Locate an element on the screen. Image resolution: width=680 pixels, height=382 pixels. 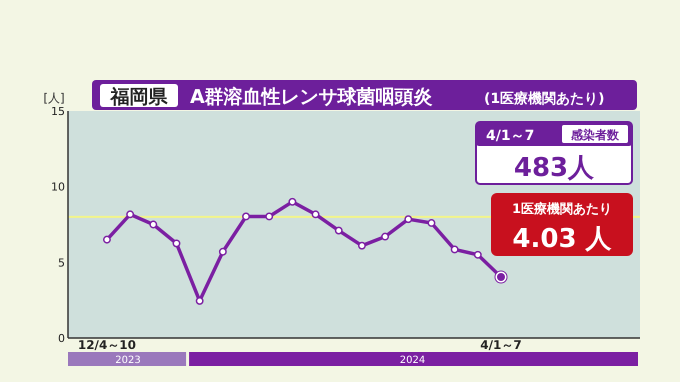
y-tick-label: 10 is located at coordinates (58, 187).